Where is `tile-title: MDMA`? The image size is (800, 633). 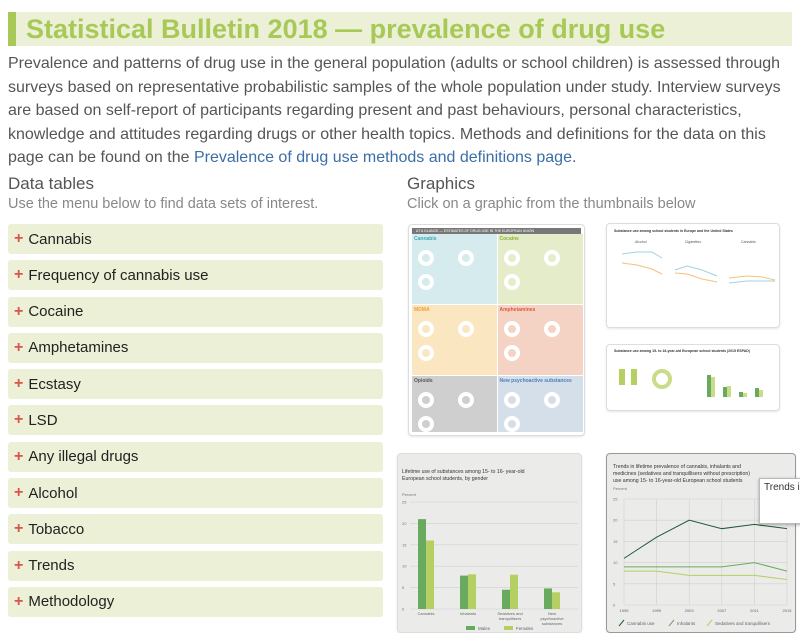
tile-title: MDMA is located at coordinates (422, 310).